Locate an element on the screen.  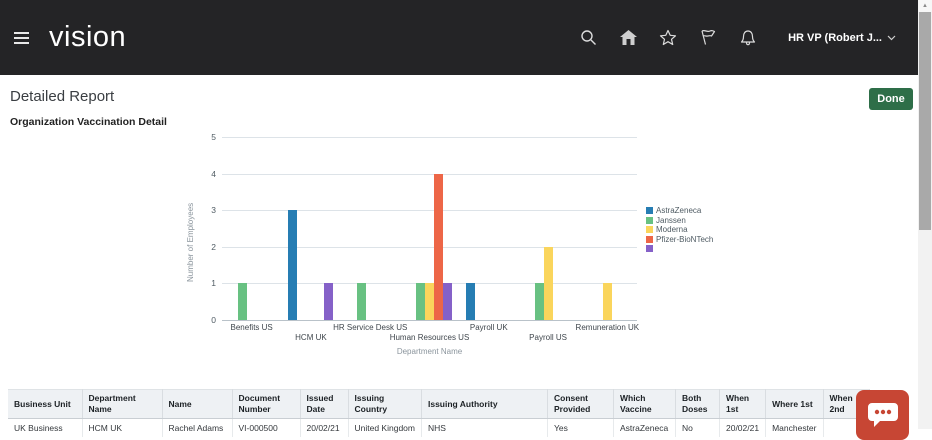
vertical-scrollbar: ▲ is located at coordinates (925, 214).